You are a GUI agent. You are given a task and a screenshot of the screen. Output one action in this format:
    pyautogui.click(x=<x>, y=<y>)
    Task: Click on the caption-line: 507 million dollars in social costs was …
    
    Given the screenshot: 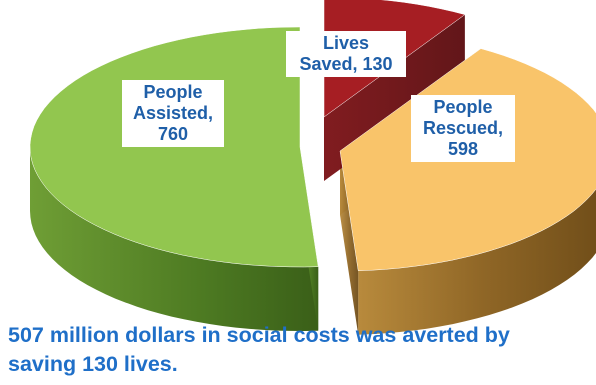 What is the action you would take?
    pyautogui.click(x=259, y=335)
    